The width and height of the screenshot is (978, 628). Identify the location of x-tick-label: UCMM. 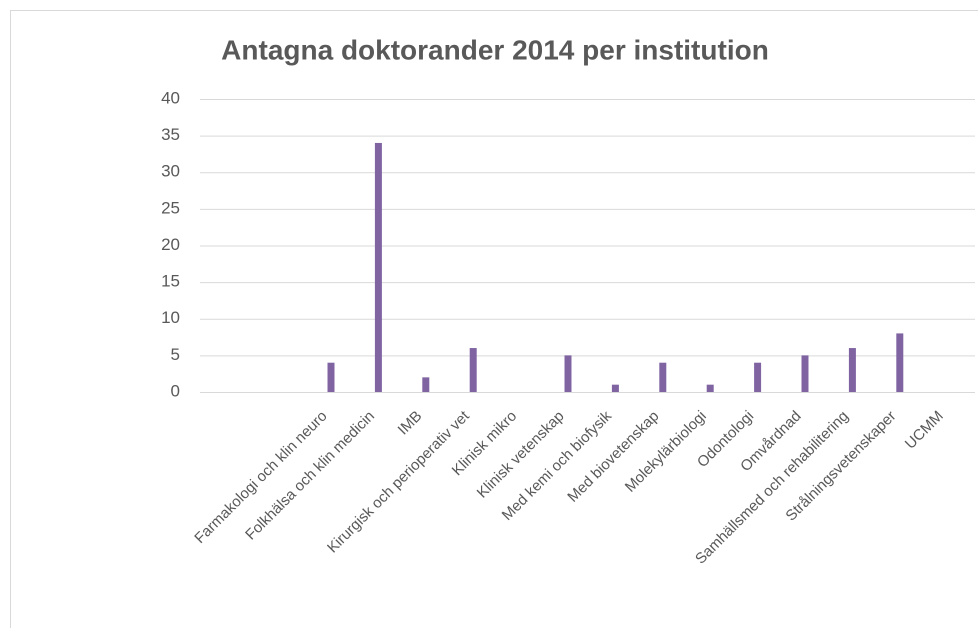
(924, 430).